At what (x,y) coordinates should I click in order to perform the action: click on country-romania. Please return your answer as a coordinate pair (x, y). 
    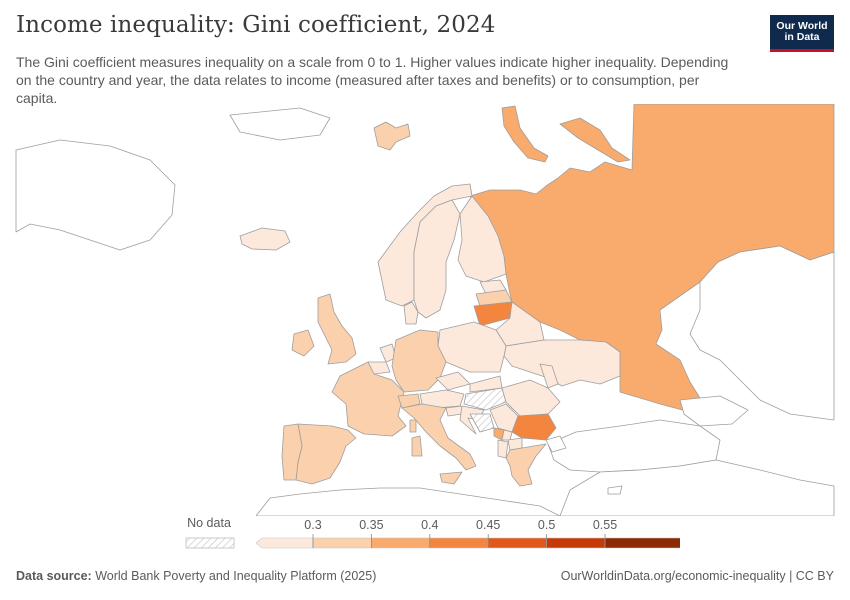
    Looking at the image, I should click on (531, 398).